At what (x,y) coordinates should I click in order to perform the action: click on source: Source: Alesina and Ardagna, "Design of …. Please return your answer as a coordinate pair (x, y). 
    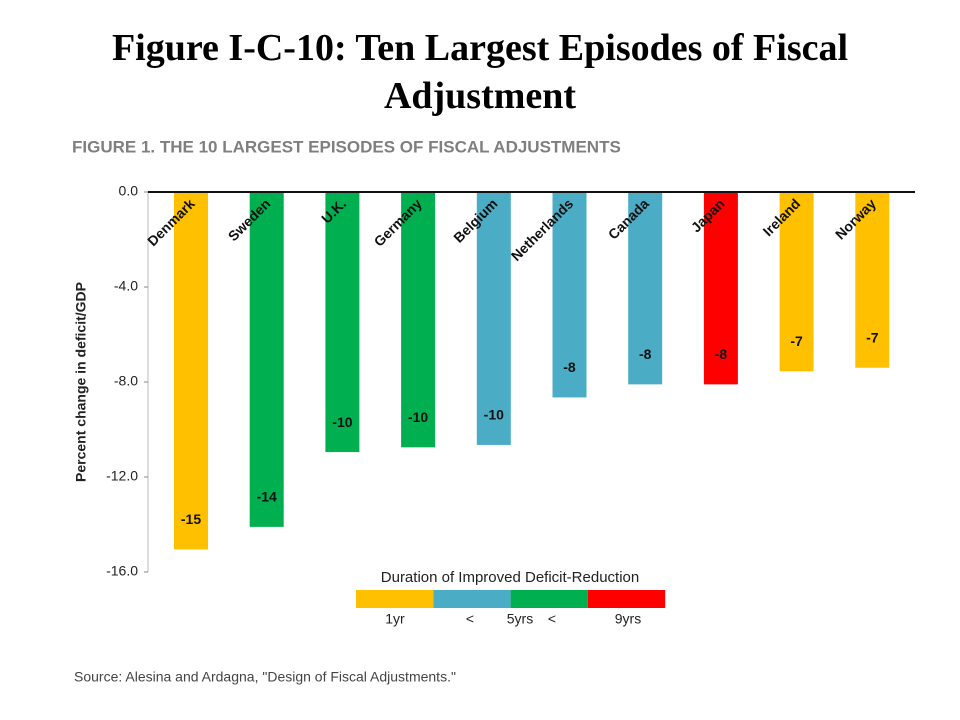
    Looking at the image, I should click on (265, 677).